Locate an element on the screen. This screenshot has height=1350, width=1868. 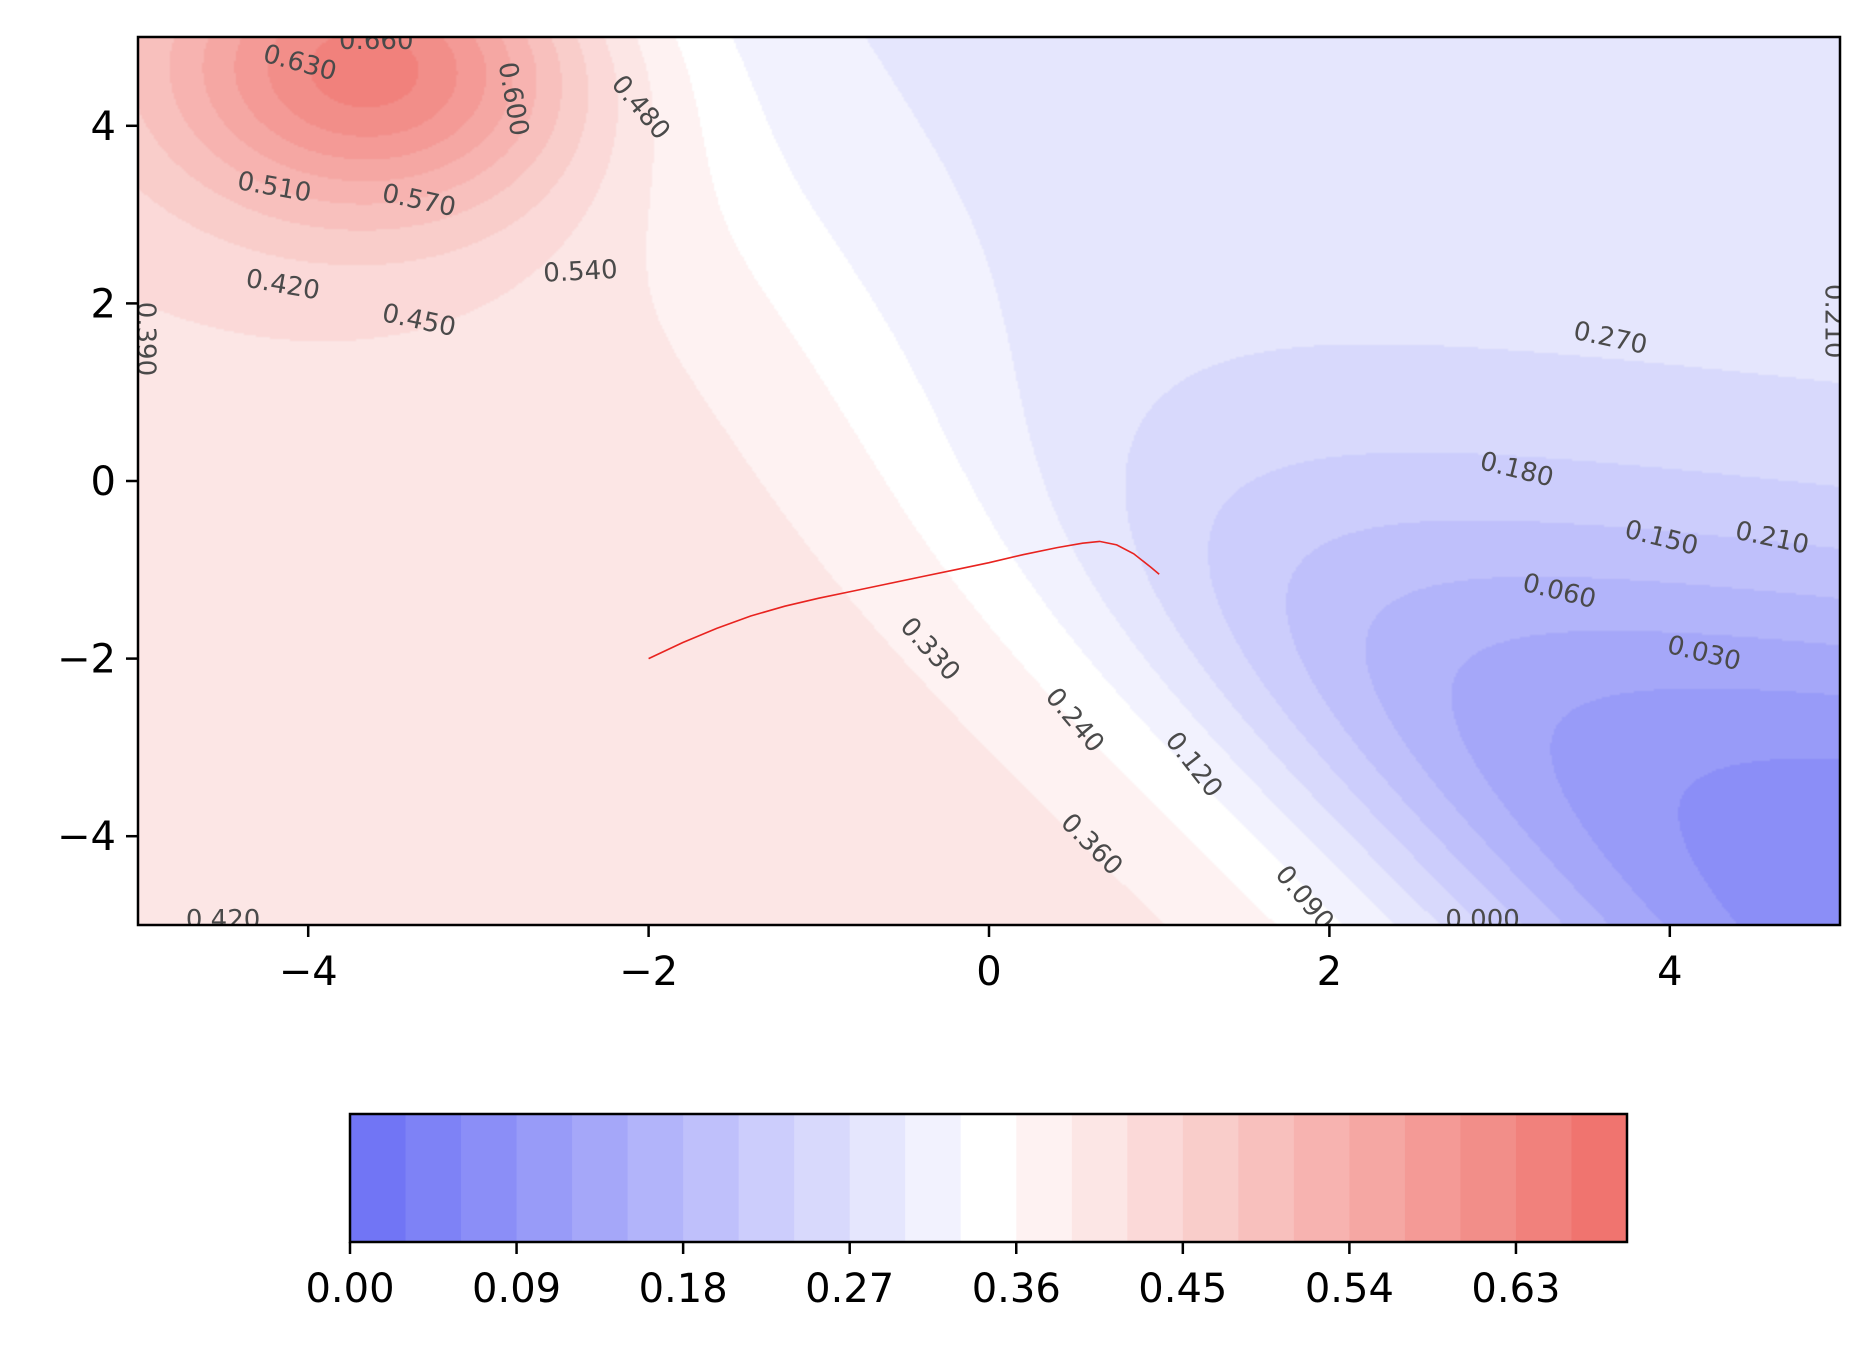
trajectory-line is located at coordinates (904, 600).